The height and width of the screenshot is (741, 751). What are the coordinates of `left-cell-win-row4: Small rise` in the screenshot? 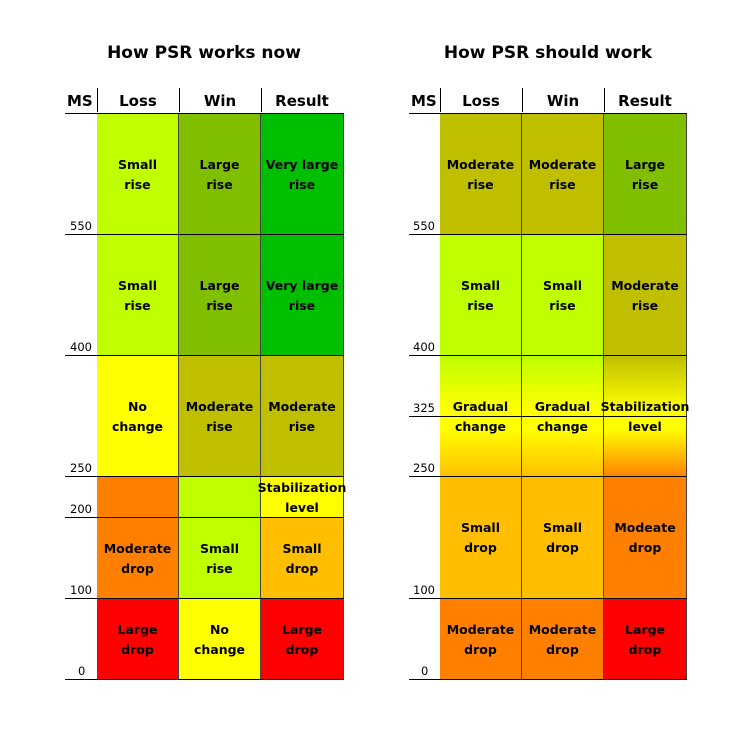 It's located at (220, 558).